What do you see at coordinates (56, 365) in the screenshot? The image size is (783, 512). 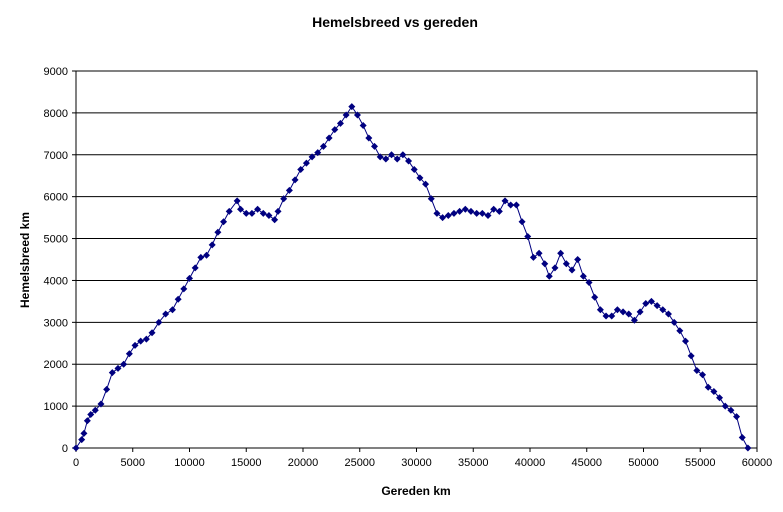 I see `y-tick-label: 2000` at bounding box center [56, 365].